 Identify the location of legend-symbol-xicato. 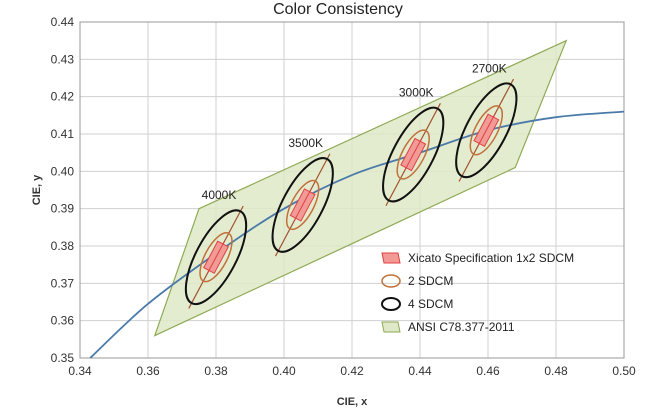
(391, 258).